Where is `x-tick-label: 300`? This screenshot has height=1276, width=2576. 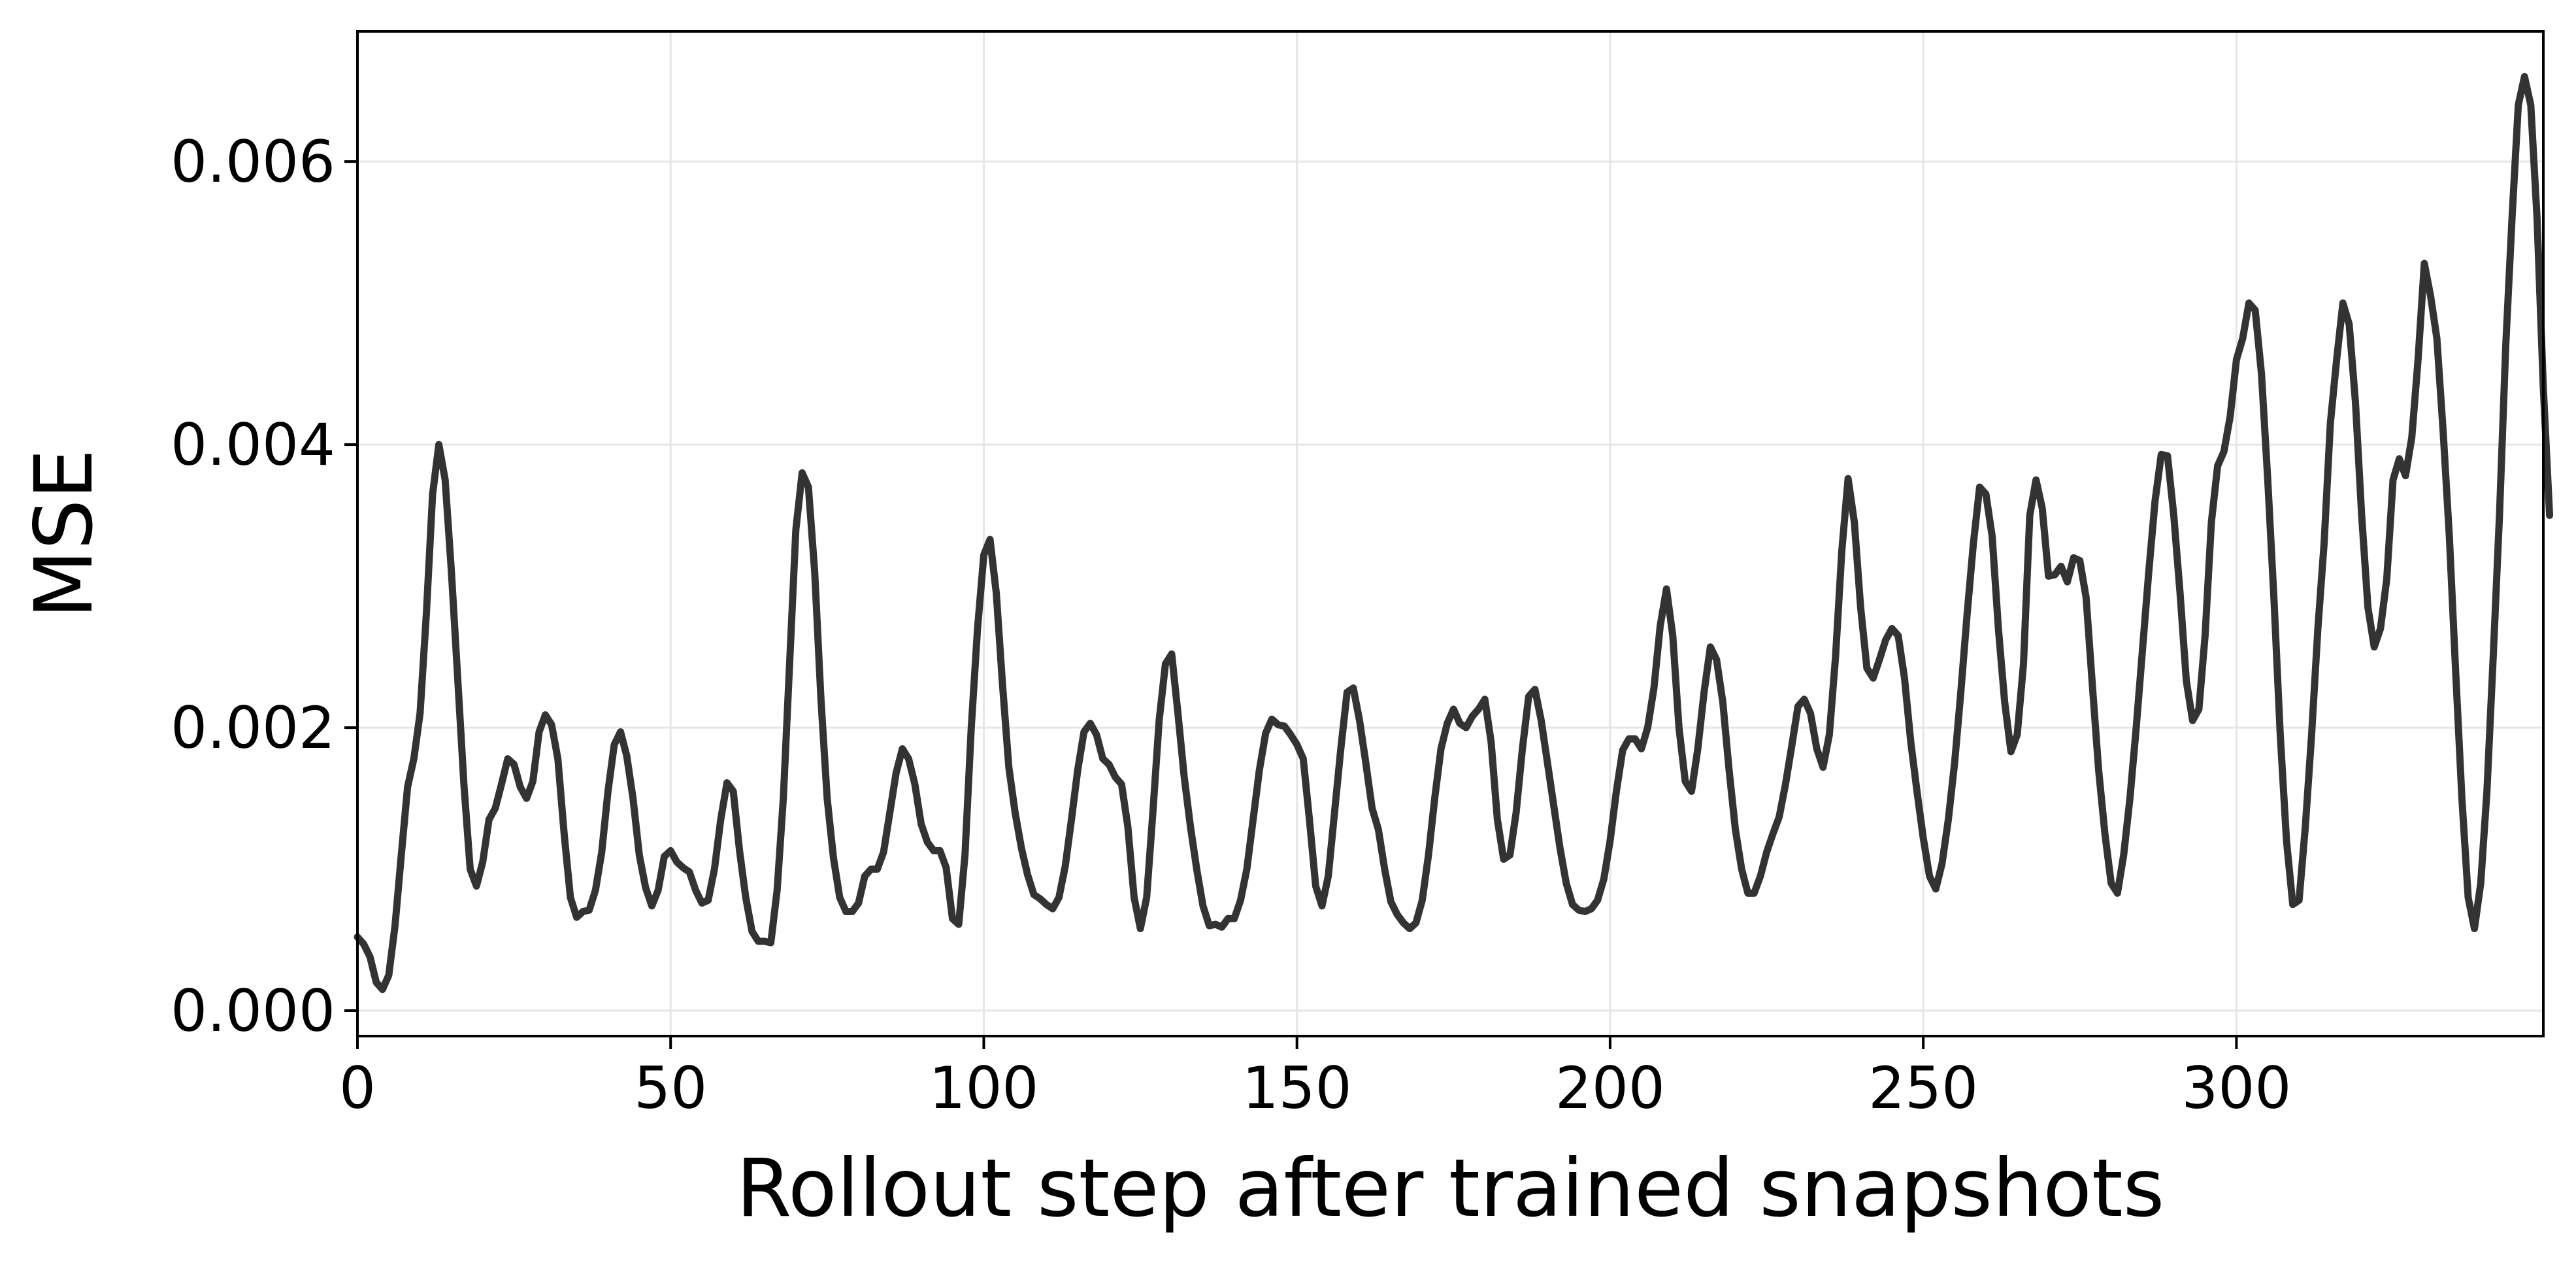 x-tick-label: 300 is located at coordinates (2236, 1088).